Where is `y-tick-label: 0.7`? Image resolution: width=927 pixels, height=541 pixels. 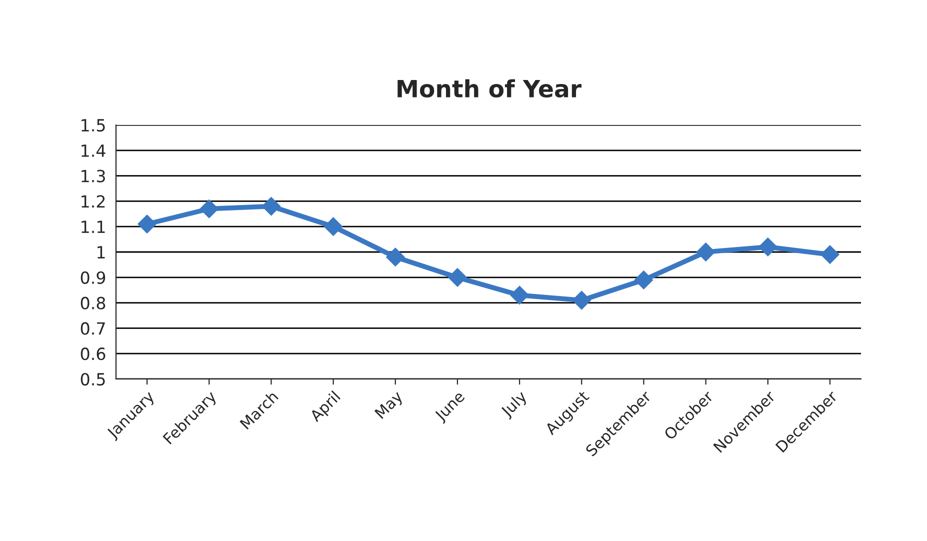 y-tick-label: 0.7 is located at coordinates (92, 328).